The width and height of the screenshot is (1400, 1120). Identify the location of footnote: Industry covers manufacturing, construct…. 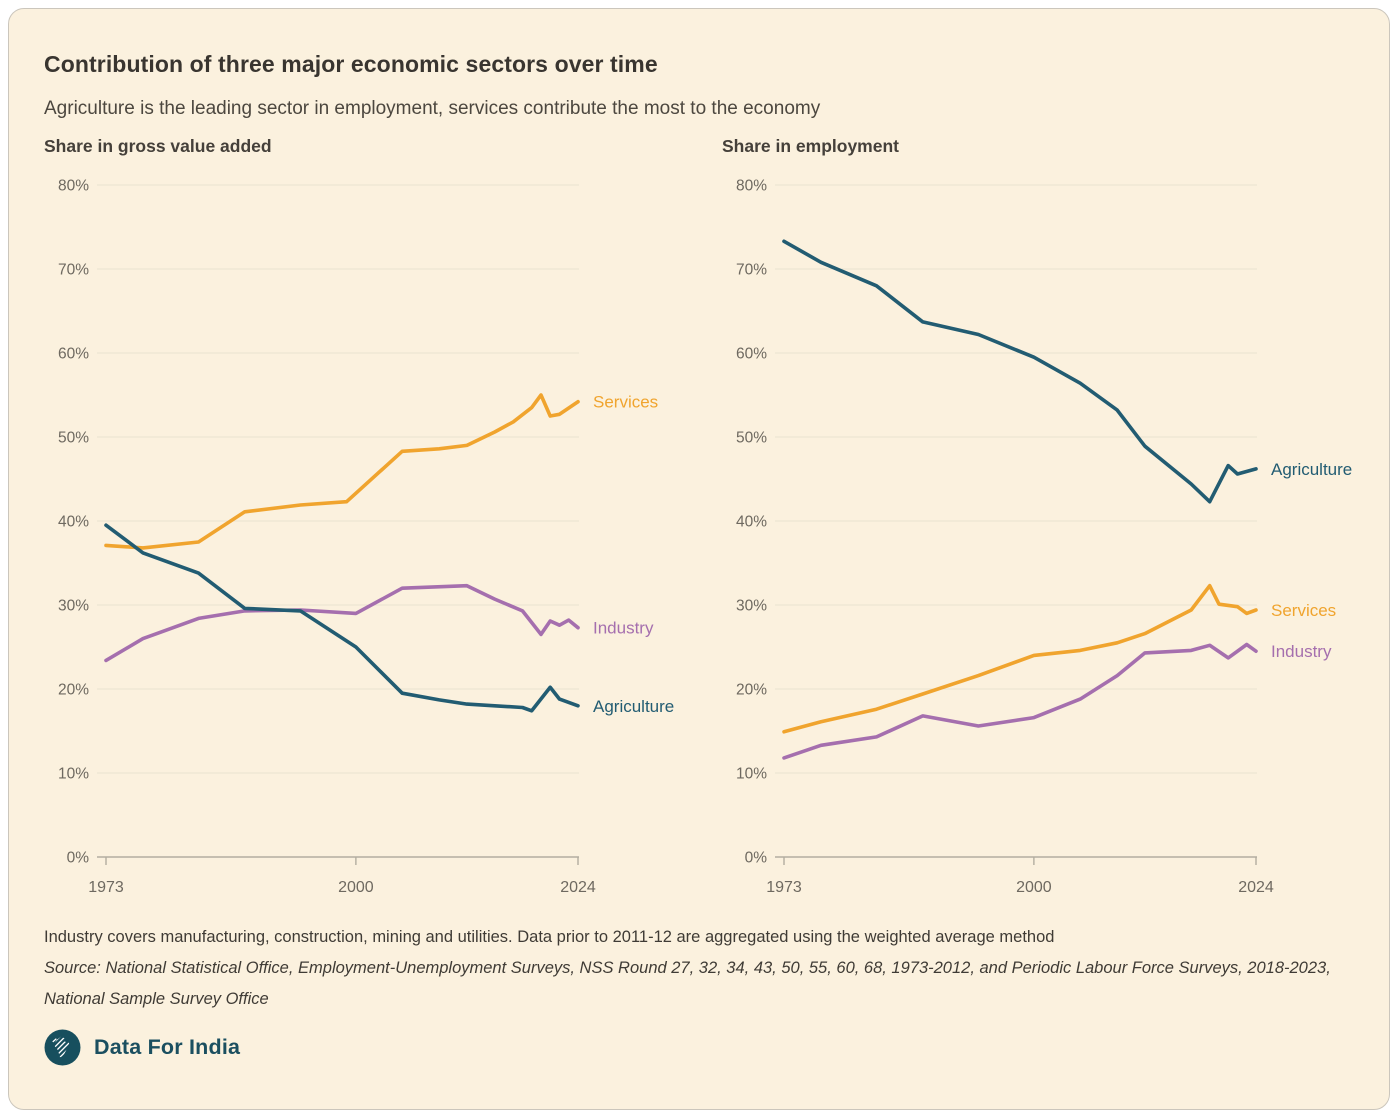
(549, 937).